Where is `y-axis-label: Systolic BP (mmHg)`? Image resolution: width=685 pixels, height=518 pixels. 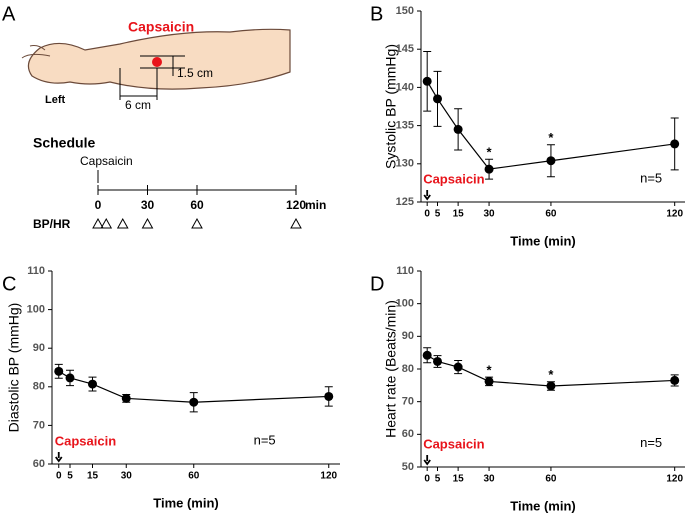
y-axis-label: Systolic BP (mmHg) is located at coordinates (391, 106).